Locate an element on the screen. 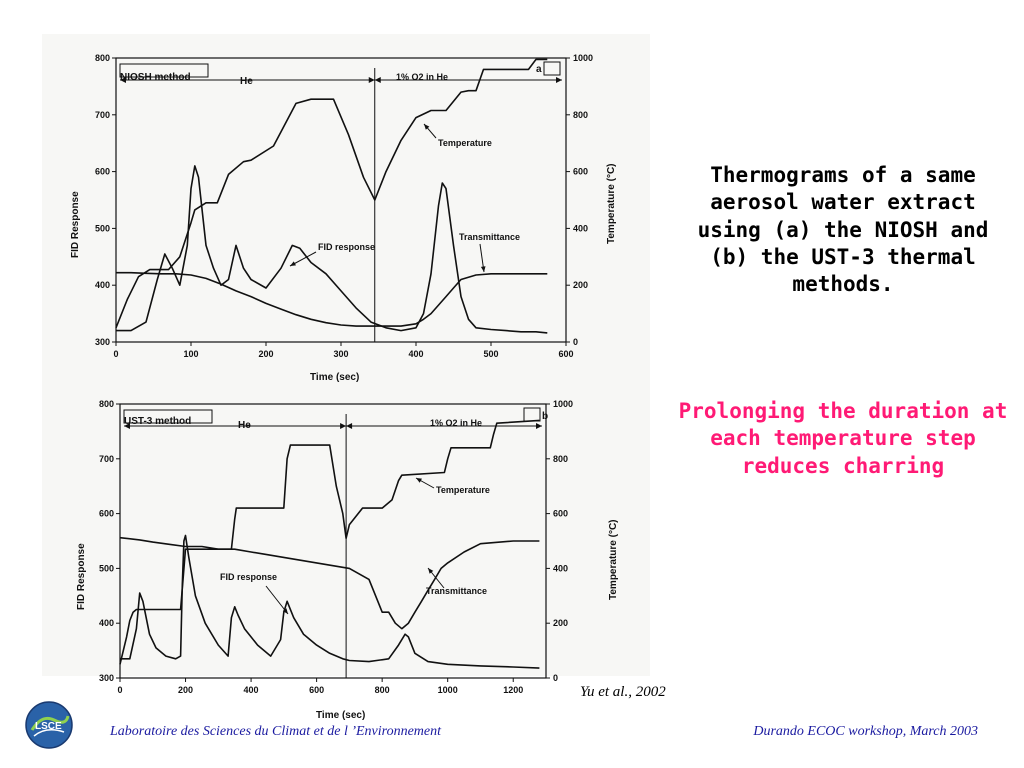 Image resolution: width=1024 pixels, height=768 pixels. svg-text: LSCE is located at coordinates (48, 726).